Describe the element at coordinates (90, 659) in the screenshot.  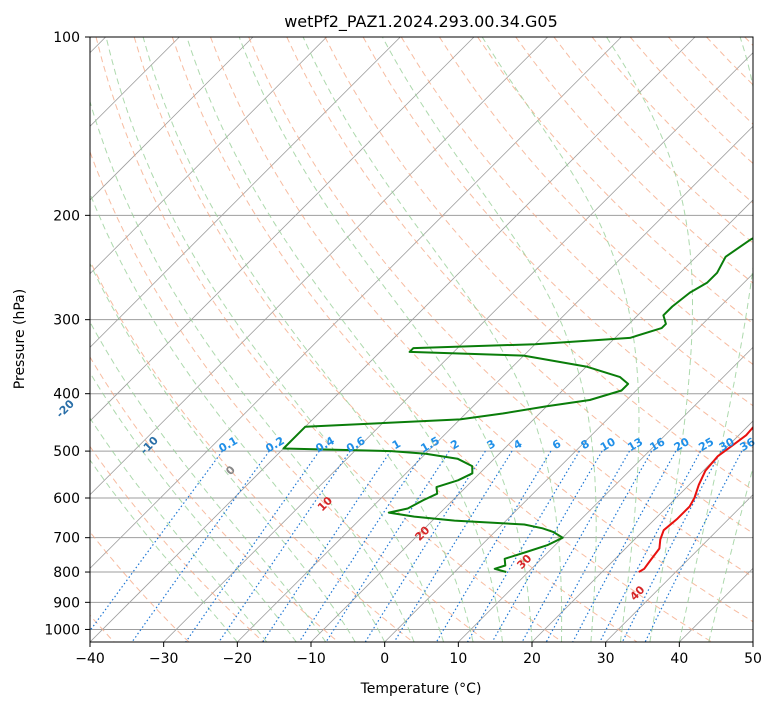
I see `x-tick-label: −40` at that location.